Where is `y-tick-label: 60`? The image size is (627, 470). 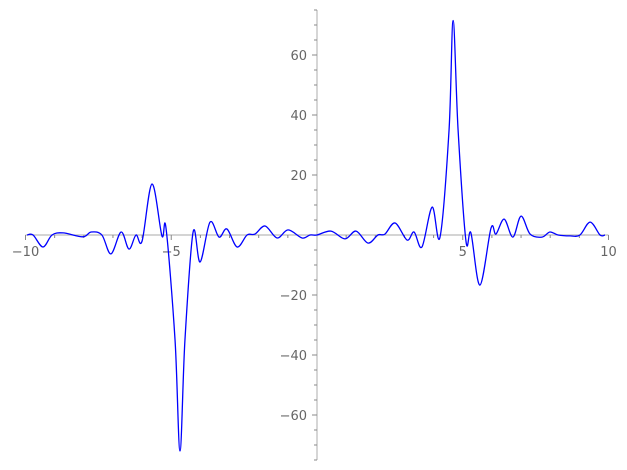
y-tick-label: 60 is located at coordinates (298, 56).